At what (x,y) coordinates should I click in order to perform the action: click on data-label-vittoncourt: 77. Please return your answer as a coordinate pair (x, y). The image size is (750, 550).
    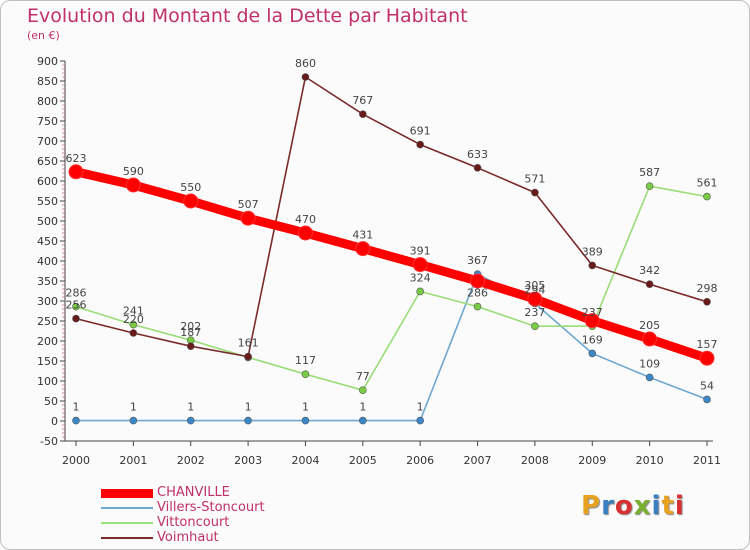
    Looking at the image, I should click on (363, 376).